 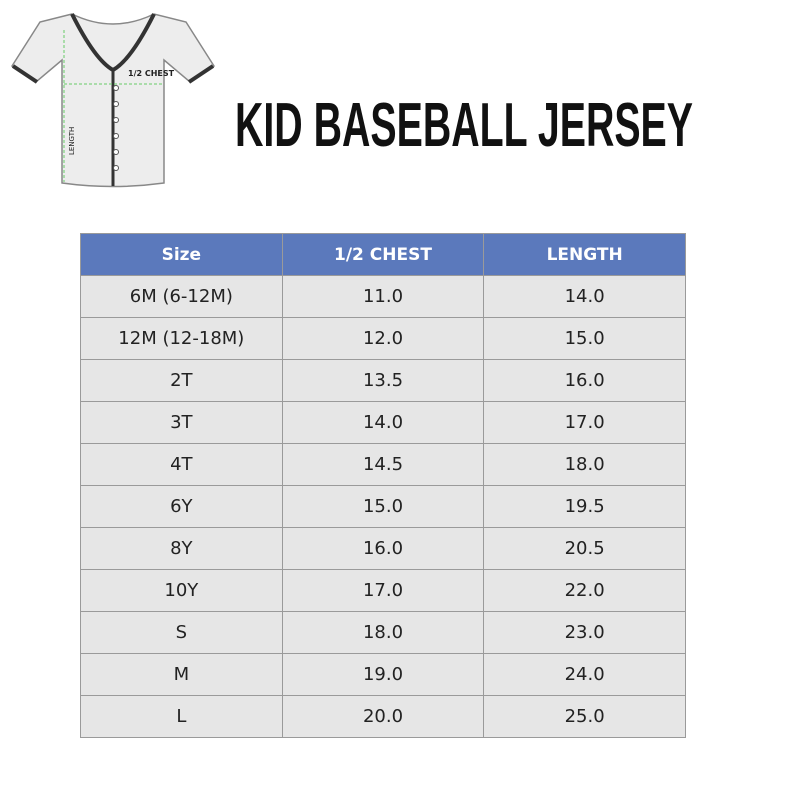 What do you see at coordinates (181, 296) in the screenshot?
I see `table-cell: 6M (6-12M)` at bounding box center [181, 296].